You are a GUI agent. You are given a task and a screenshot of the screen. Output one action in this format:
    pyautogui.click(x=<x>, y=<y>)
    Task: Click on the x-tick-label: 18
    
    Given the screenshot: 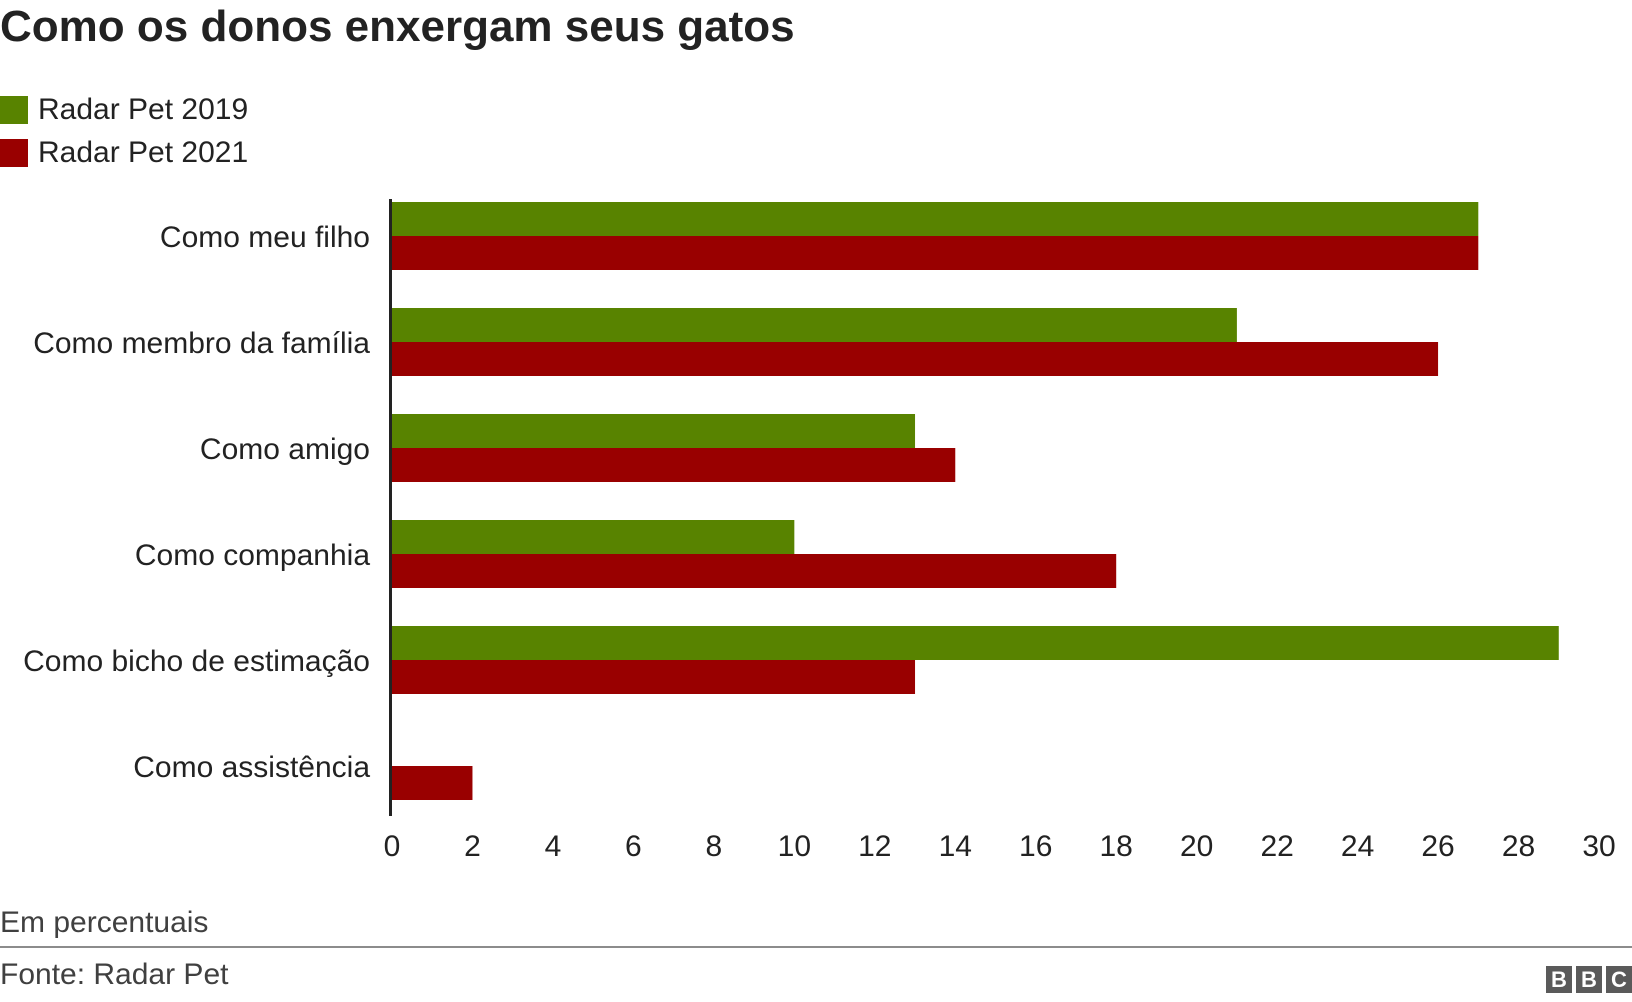 What is the action you would take?
    pyautogui.click(x=1116, y=846)
    